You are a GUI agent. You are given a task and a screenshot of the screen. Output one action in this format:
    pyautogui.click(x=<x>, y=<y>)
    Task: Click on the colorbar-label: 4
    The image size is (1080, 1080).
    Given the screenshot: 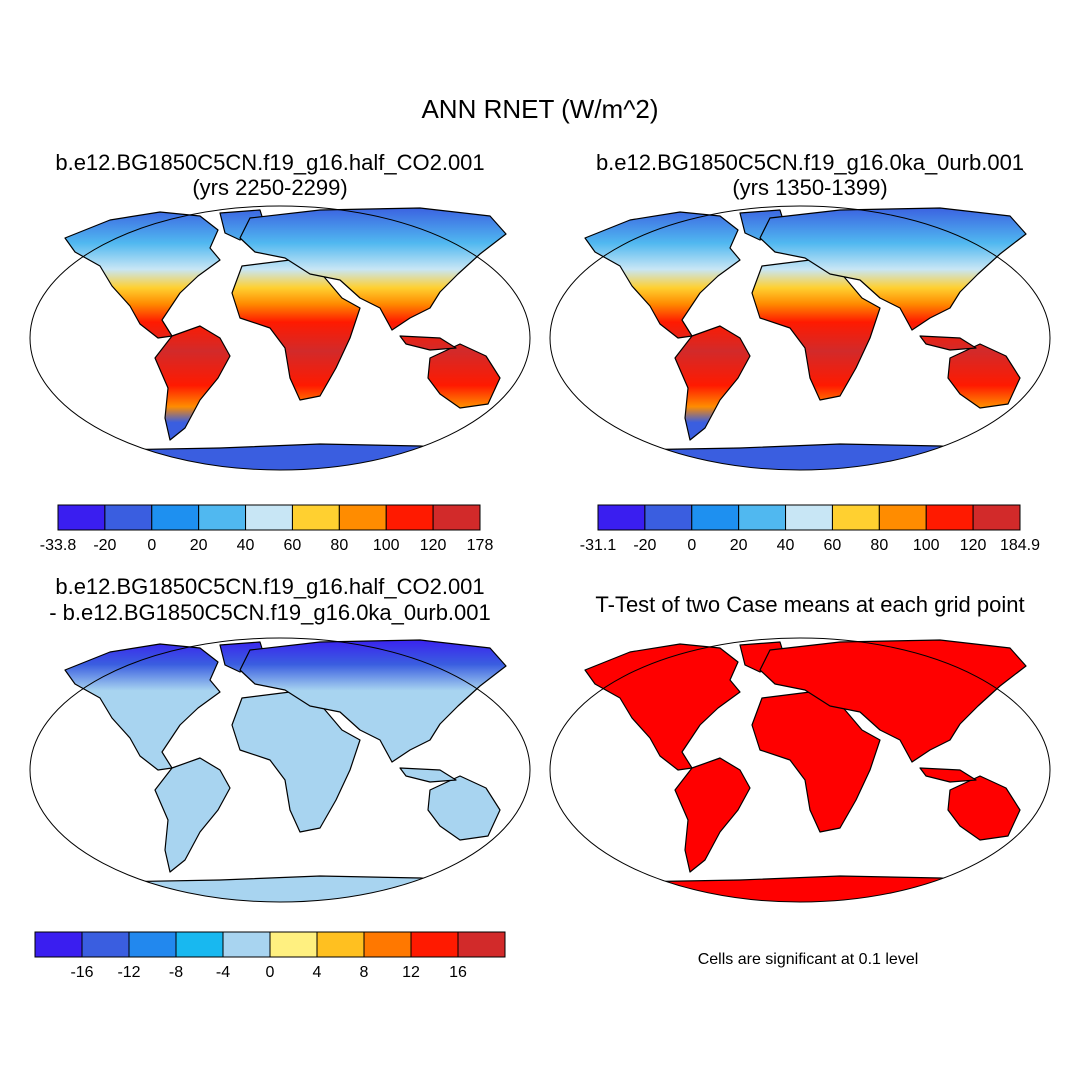 What is the action you would take?
    pyautogui.click(x=317, y=972)
    